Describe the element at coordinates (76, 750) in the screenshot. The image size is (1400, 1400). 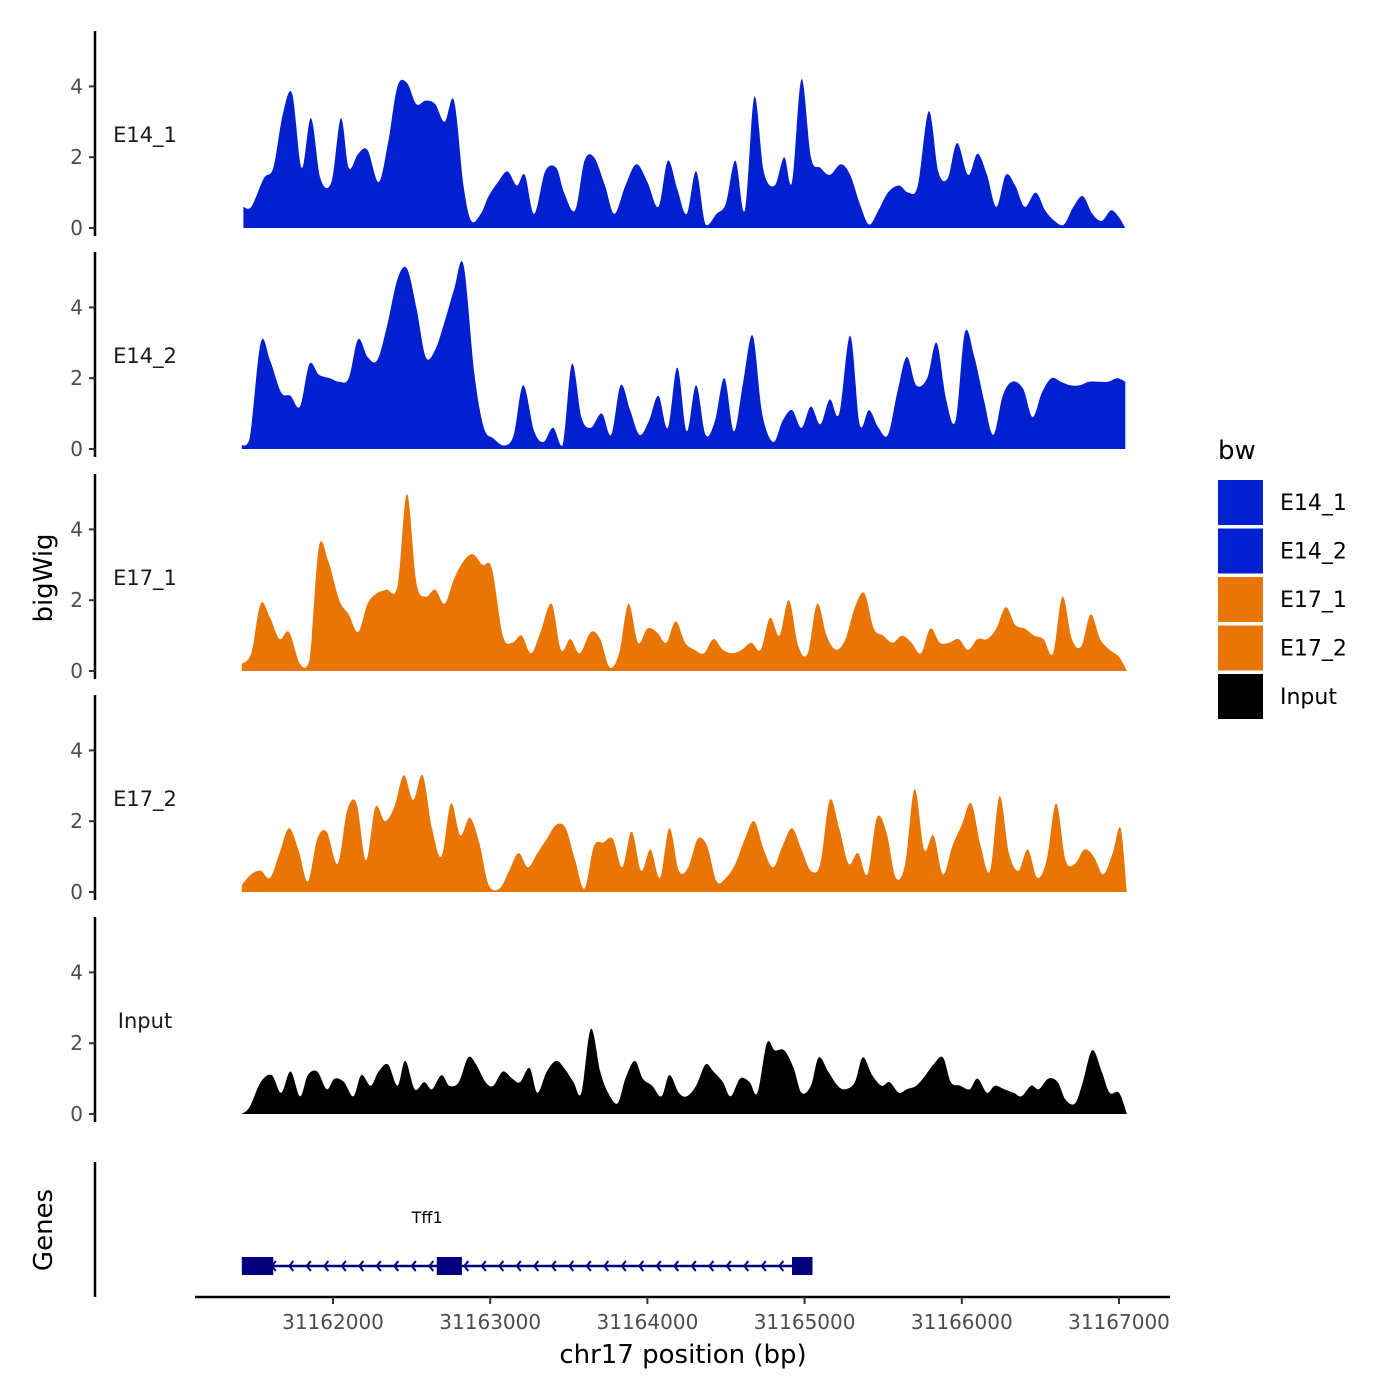
I see `y-tick-label-e17-2-4: 4` at that location.